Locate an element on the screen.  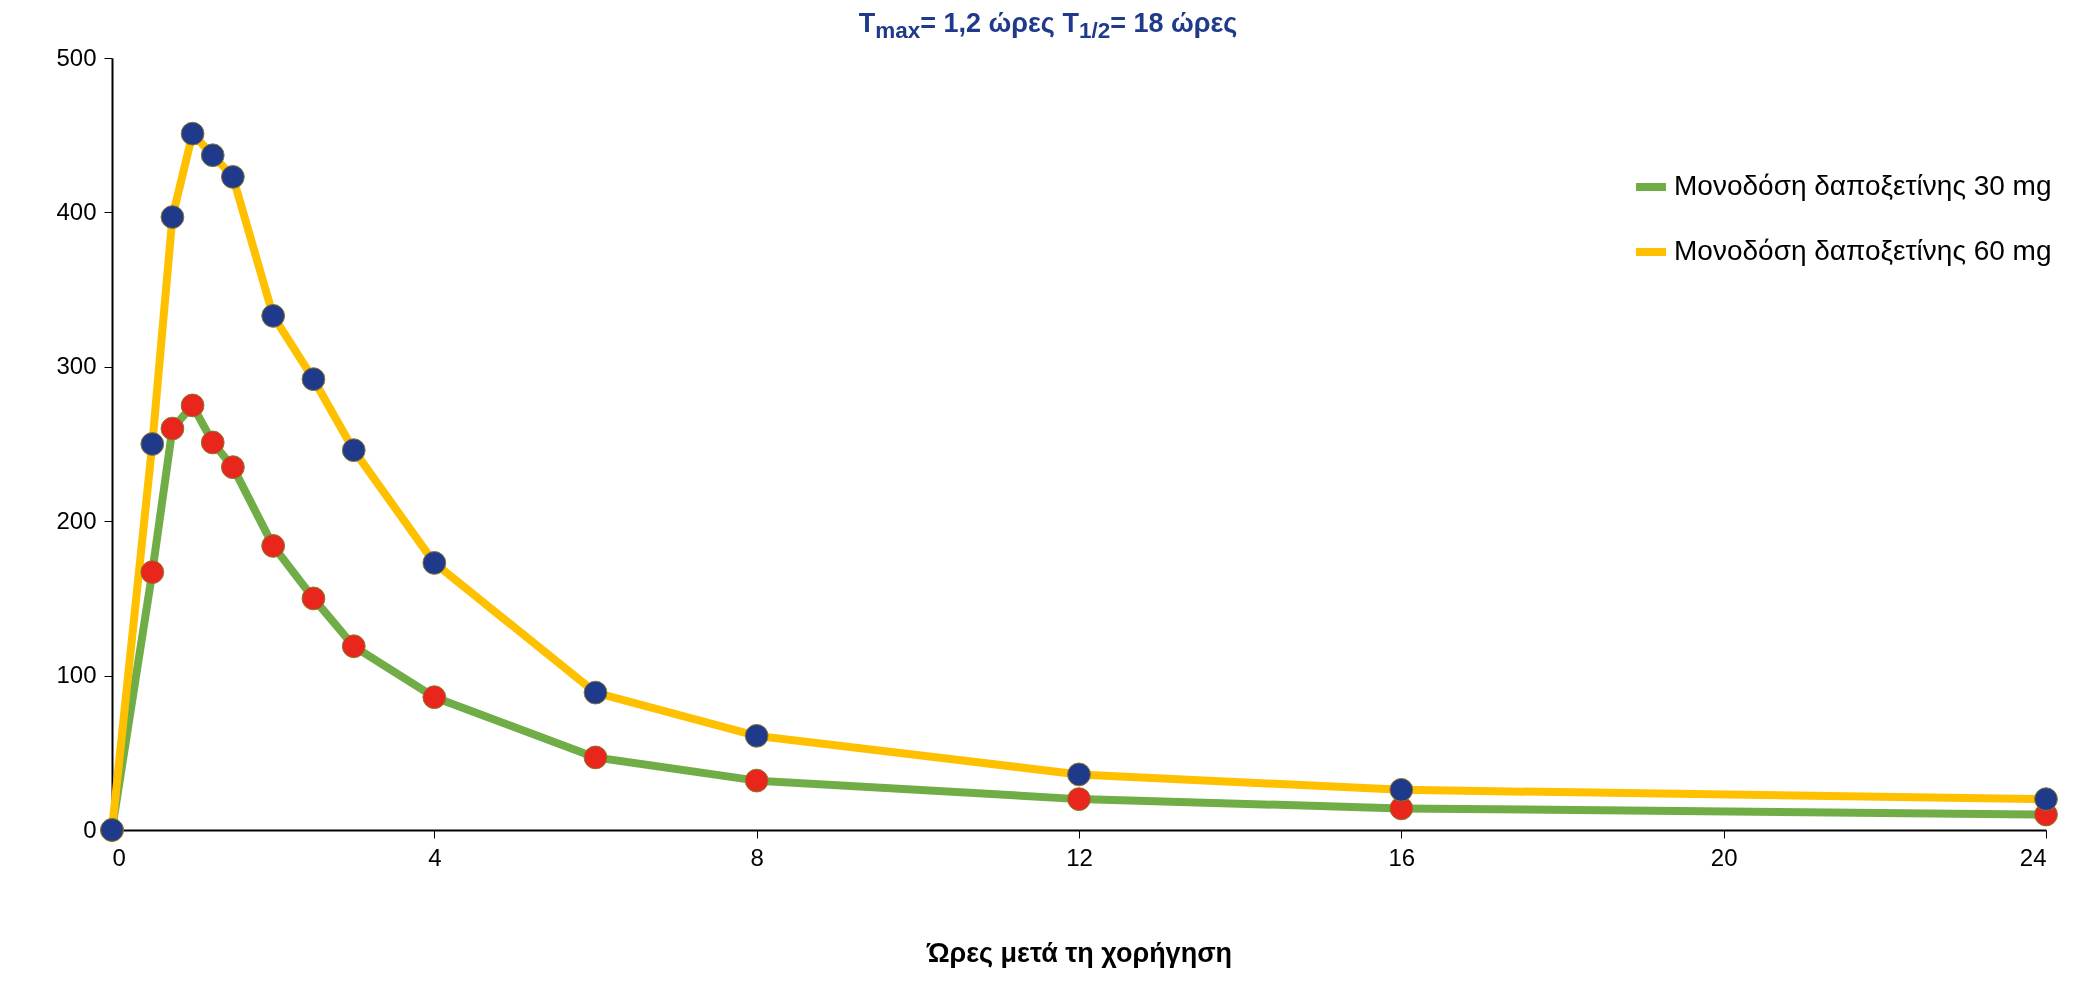
x-tick-label: 16 is located at coordinates (1402, 857).